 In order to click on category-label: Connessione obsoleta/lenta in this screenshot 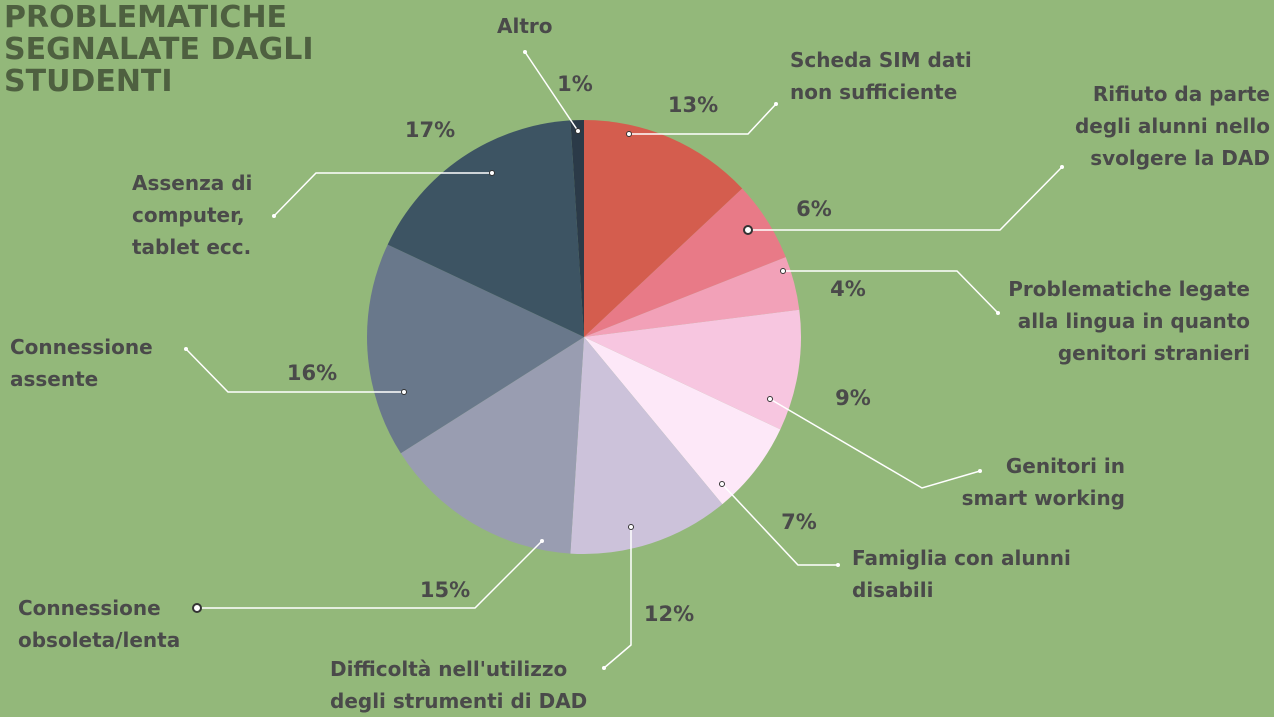, I will do `click(99, 624)`.